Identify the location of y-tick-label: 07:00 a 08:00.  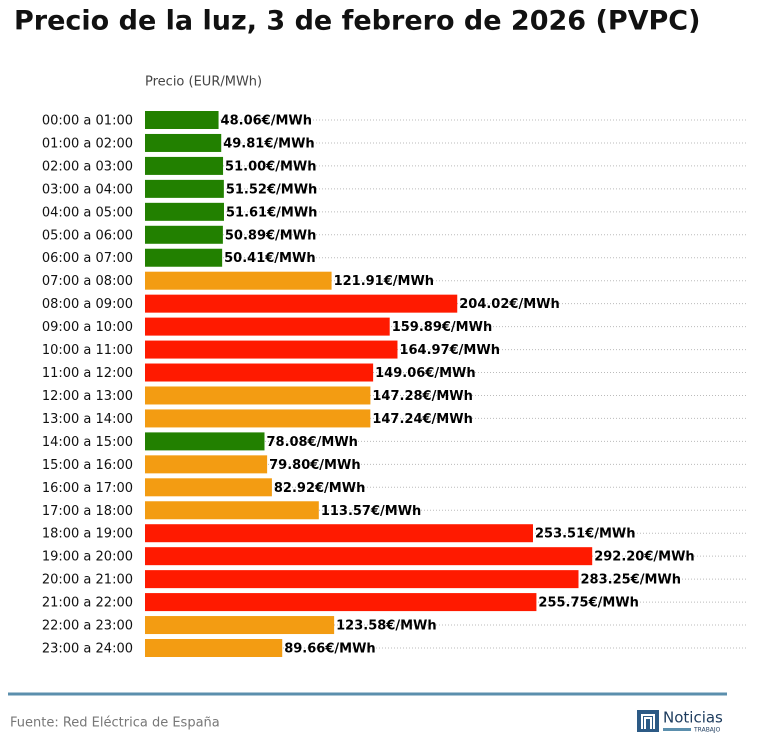
(87, 281).